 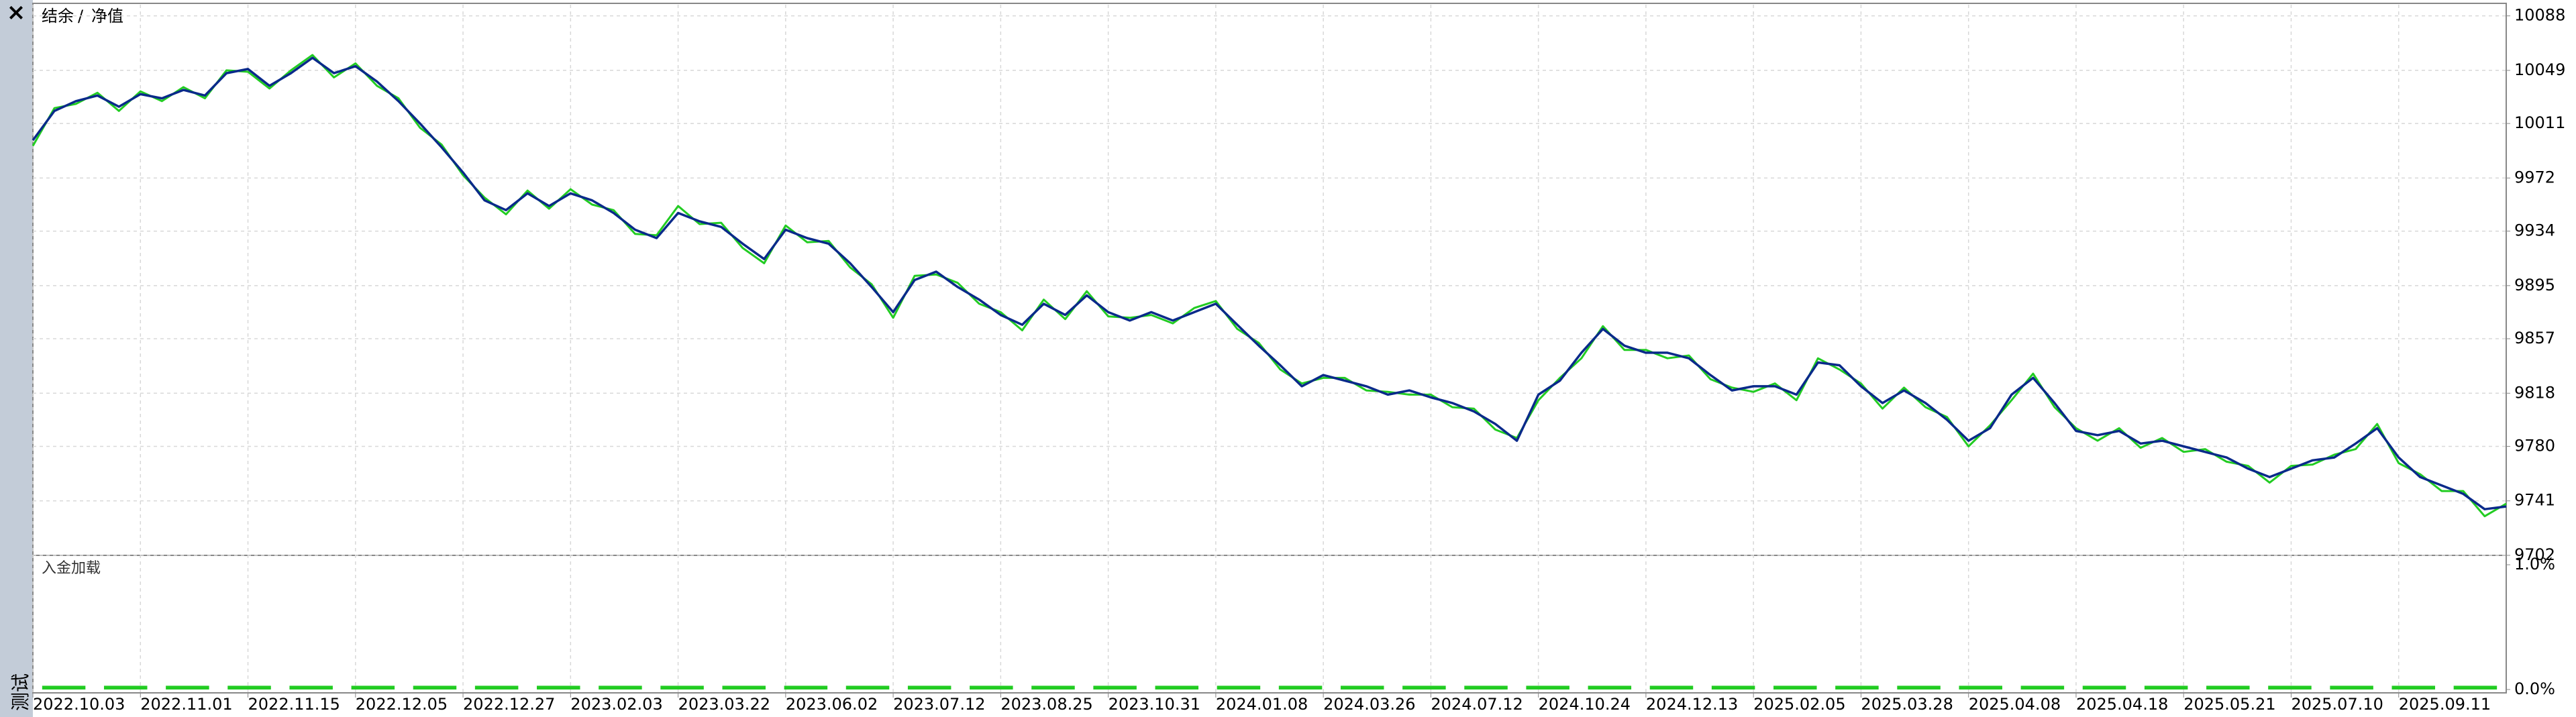 I want to click on x-tick-label: 2022.12.05, so click(x=402, y=704).